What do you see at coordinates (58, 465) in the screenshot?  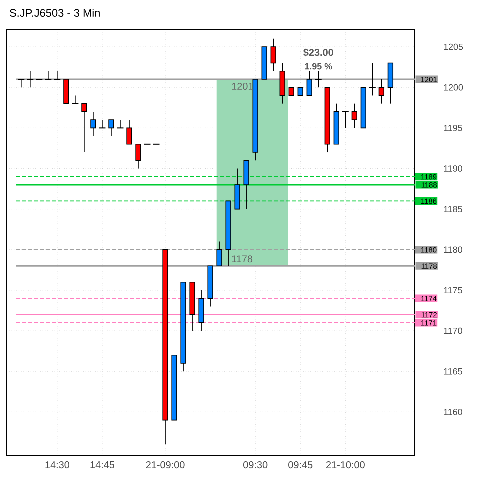 I see `x-tick-label: 14:30` at bounding box center [58, 465].